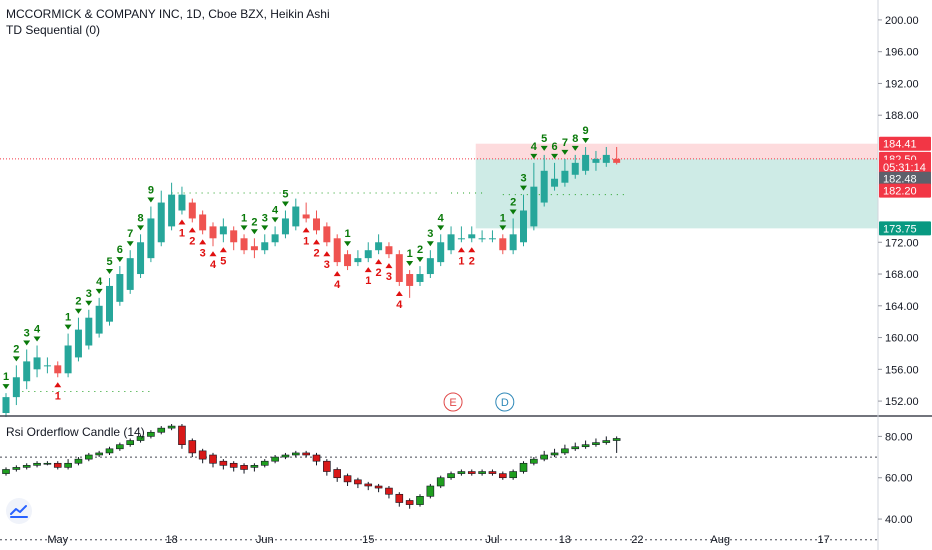 Image resolution: width=932 pixels, height=550 pixels. Describe the element at coordinates (902, 116) in the screenshot. I see `price-axis-label: 188.00` at that location.